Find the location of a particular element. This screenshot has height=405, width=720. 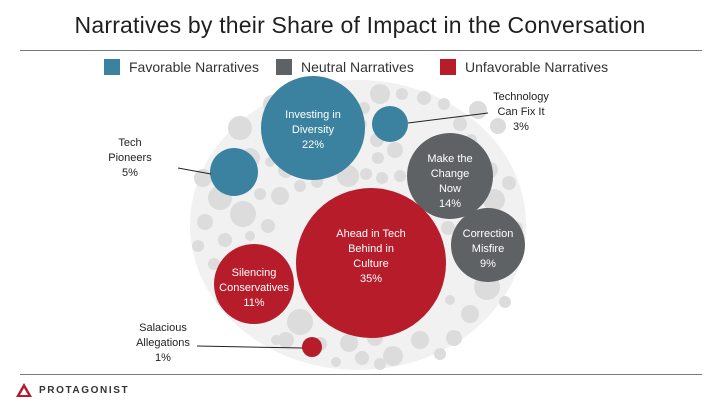

bubble-correction-misfire is located at coordinates (488, 245).